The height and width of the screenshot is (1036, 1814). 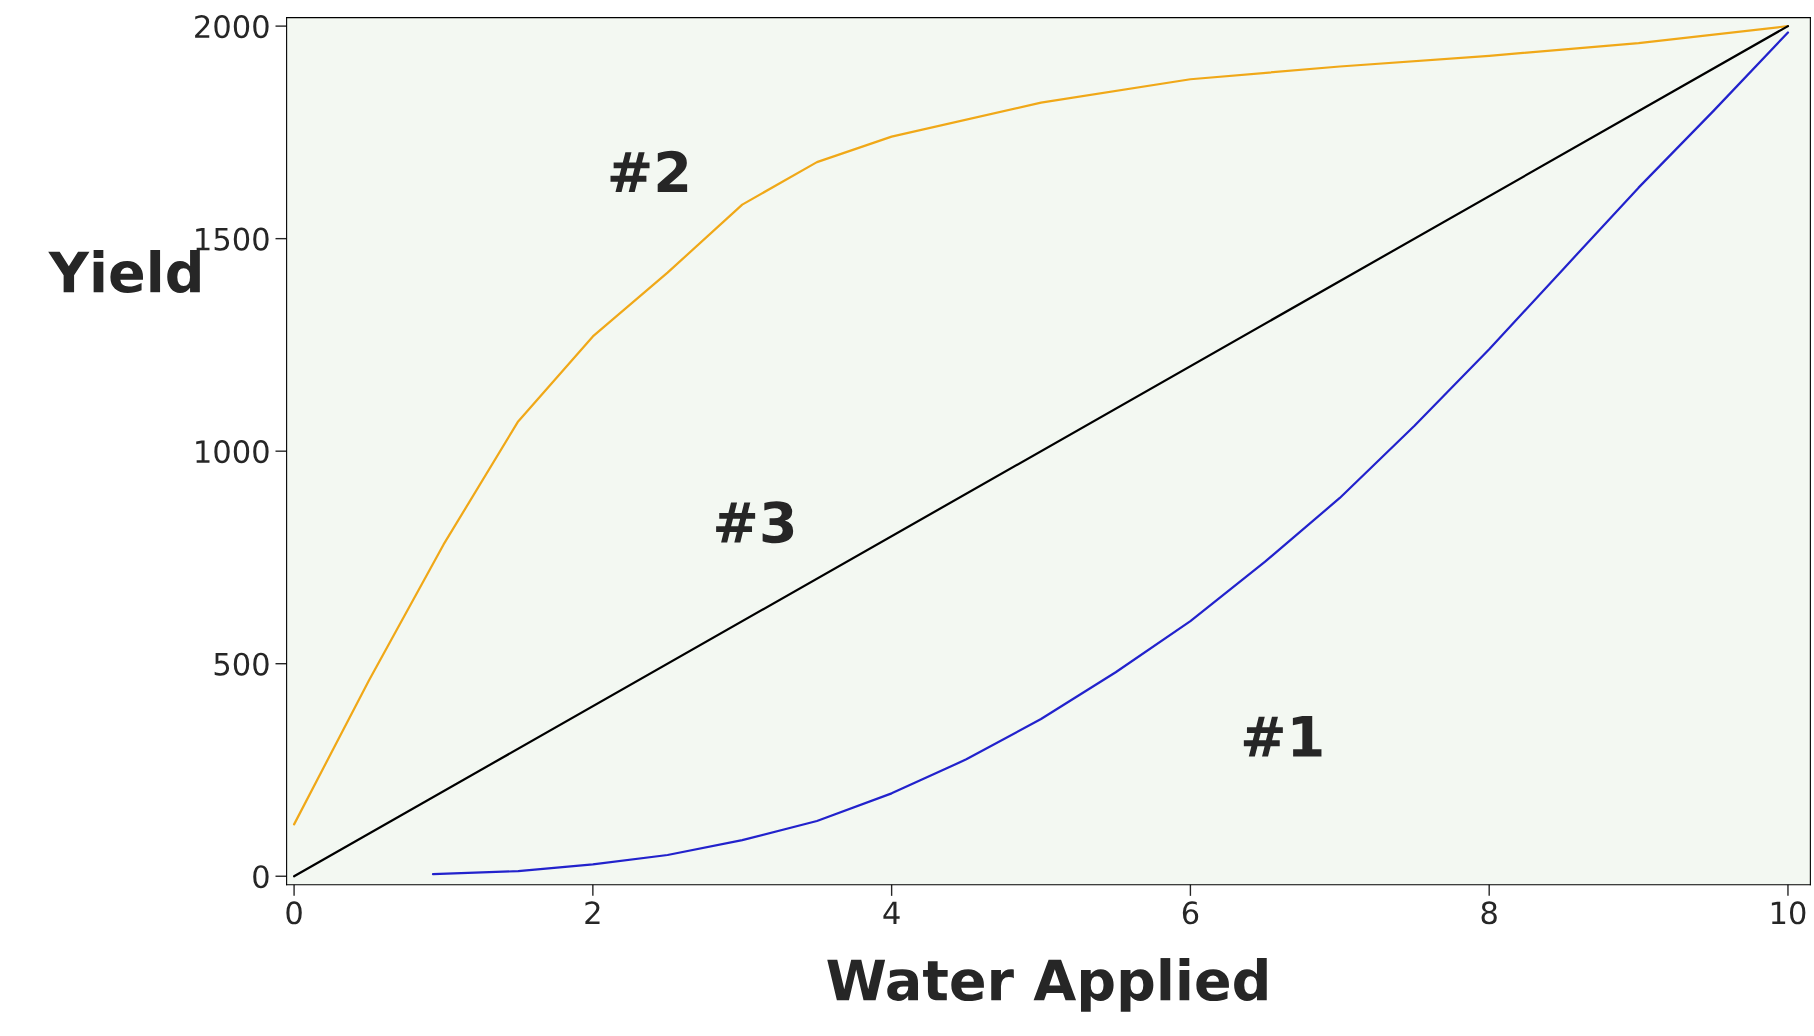 I want to click on x-tick-label: 4, so click(x=891, y=912).